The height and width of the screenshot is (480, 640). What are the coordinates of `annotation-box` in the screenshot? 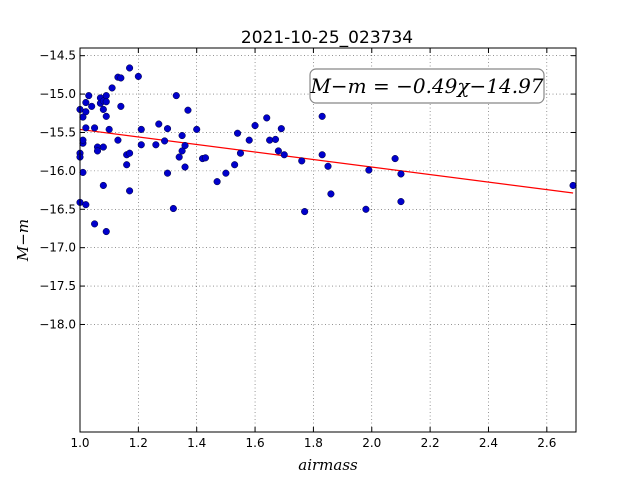 It's located at (427, 86).